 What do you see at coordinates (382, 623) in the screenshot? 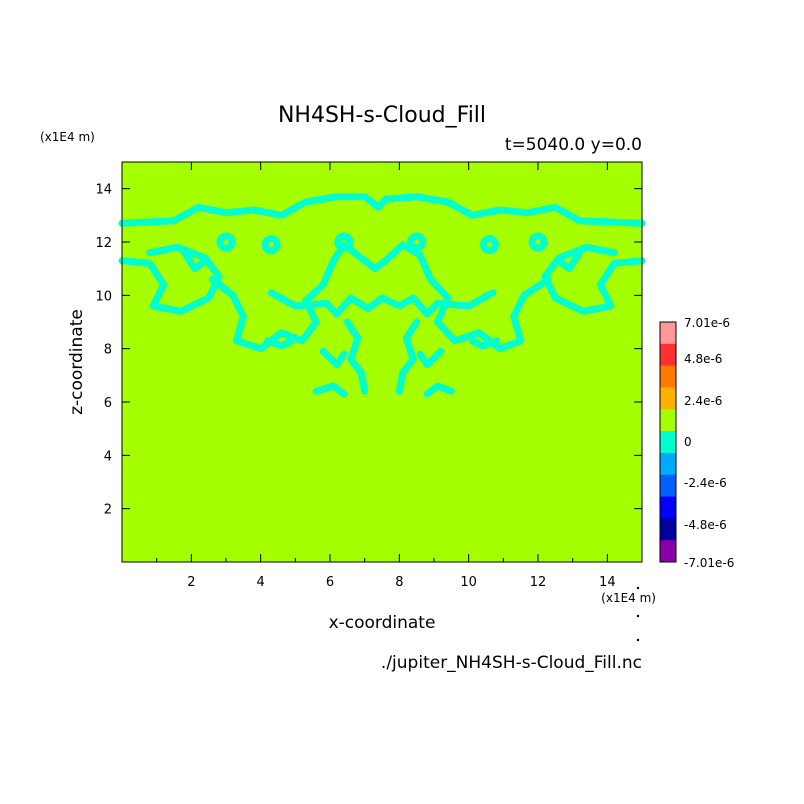
I see `x-axis-label: x-coordinate` at bounding box center [382, 623].